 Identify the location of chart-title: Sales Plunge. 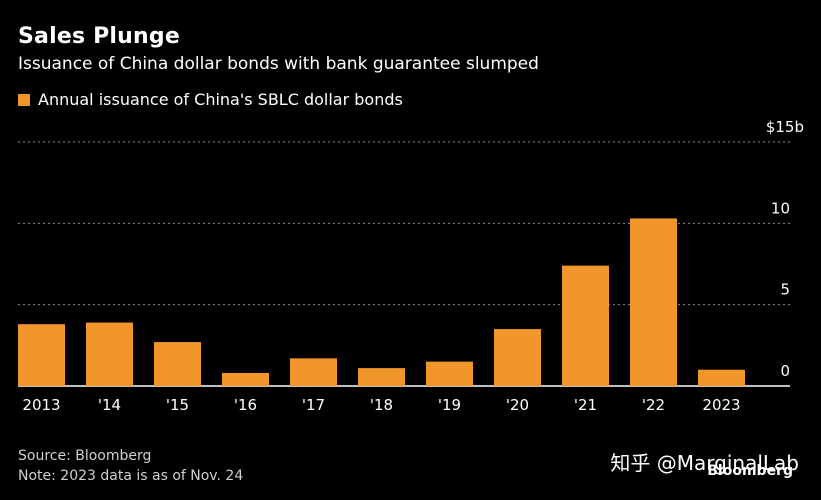
(99, 36).